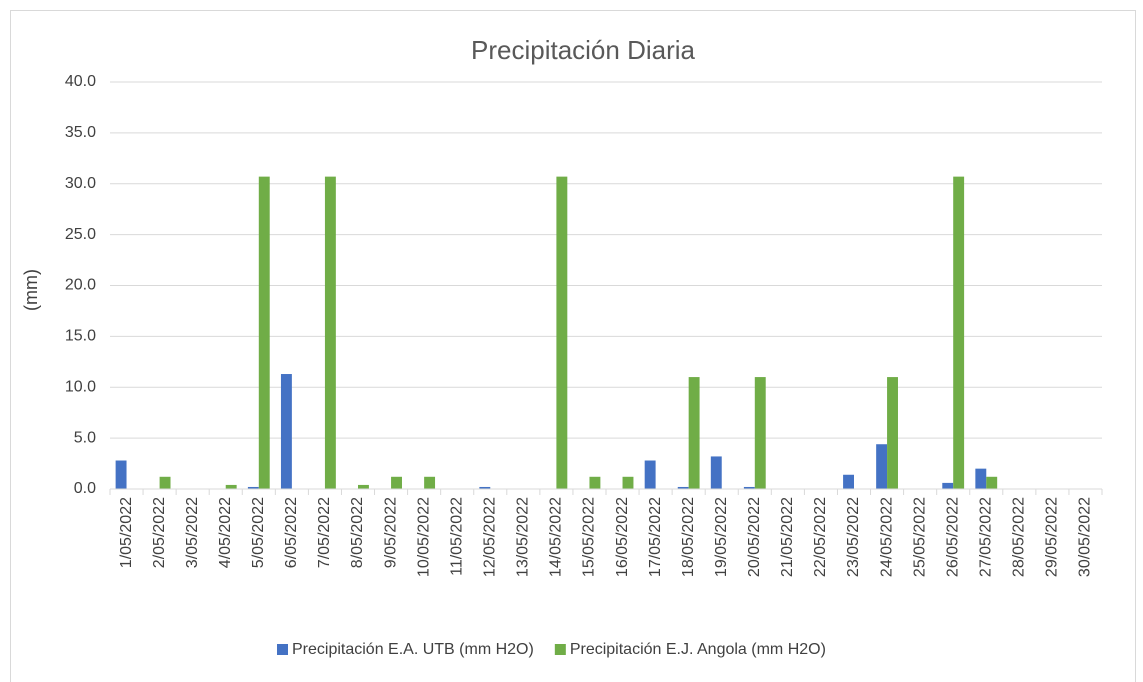 The width and height of the screenshot is (1143, 682). What do you see at coordinates (688, 537) in the screenshot?
I see `x-tick-label: 18/05/2022` at bounding box center [688, 537].